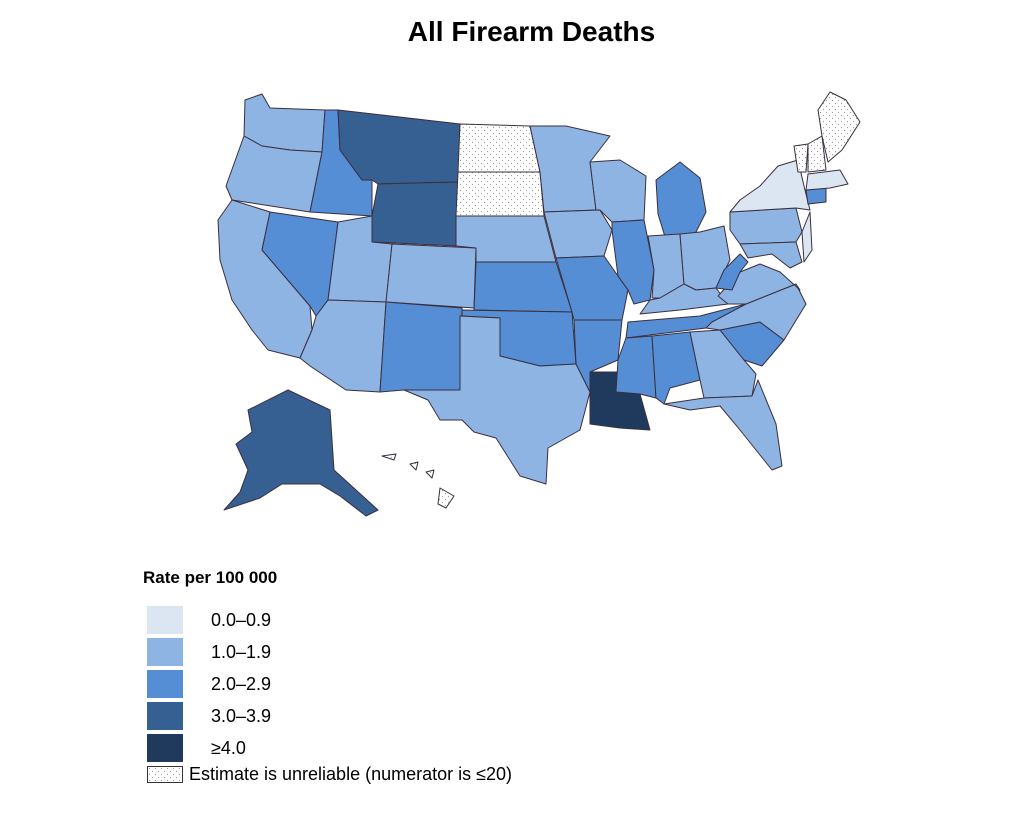 Image resolution: width=1020 pixels, height=828 pixels. Describe the element at coordinates (723, 425) in the screenshot. I see `state-fl` at that location.